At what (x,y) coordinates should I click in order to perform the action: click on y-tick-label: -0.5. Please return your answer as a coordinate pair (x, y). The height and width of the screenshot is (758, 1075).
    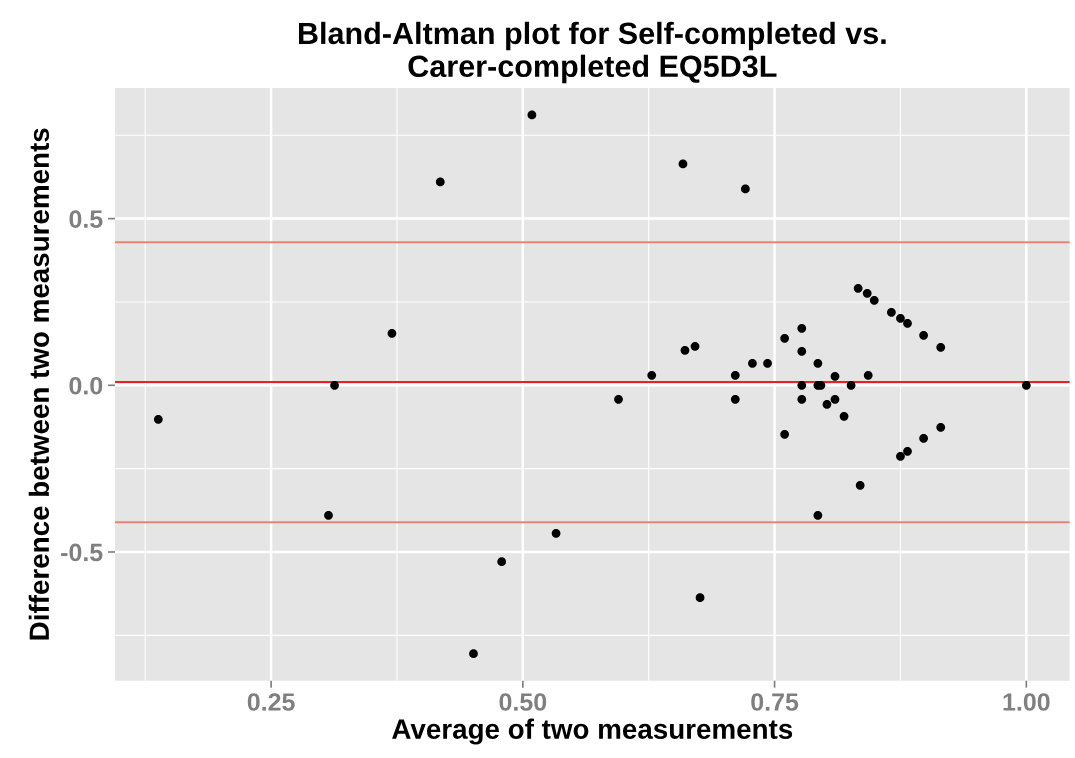
    Looking at the image, I should click on (82, 552).